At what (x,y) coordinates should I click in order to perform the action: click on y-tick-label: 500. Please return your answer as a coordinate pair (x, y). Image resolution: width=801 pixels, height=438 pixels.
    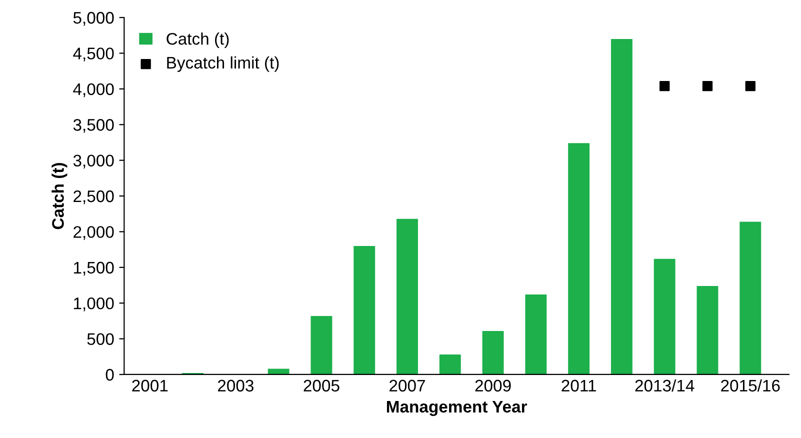
    Looking at the image, I should click on (100, 339).